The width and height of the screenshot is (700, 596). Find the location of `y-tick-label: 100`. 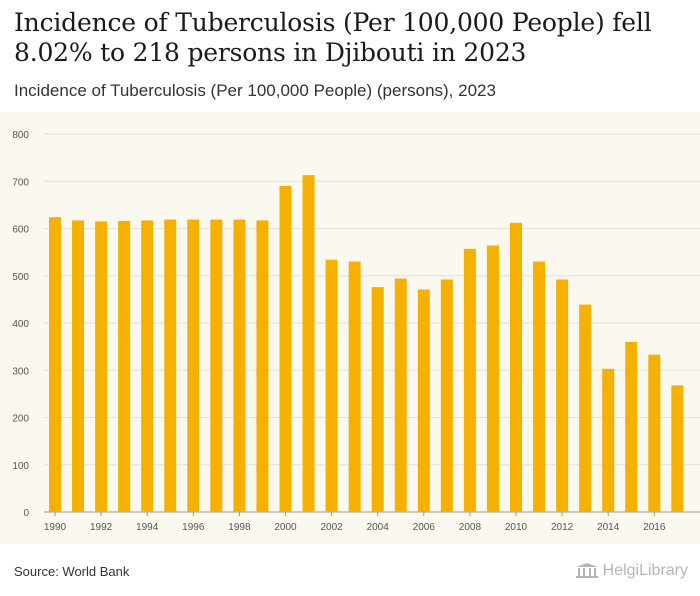

y-tick-label: 100 is located at coordinates (20, 466).